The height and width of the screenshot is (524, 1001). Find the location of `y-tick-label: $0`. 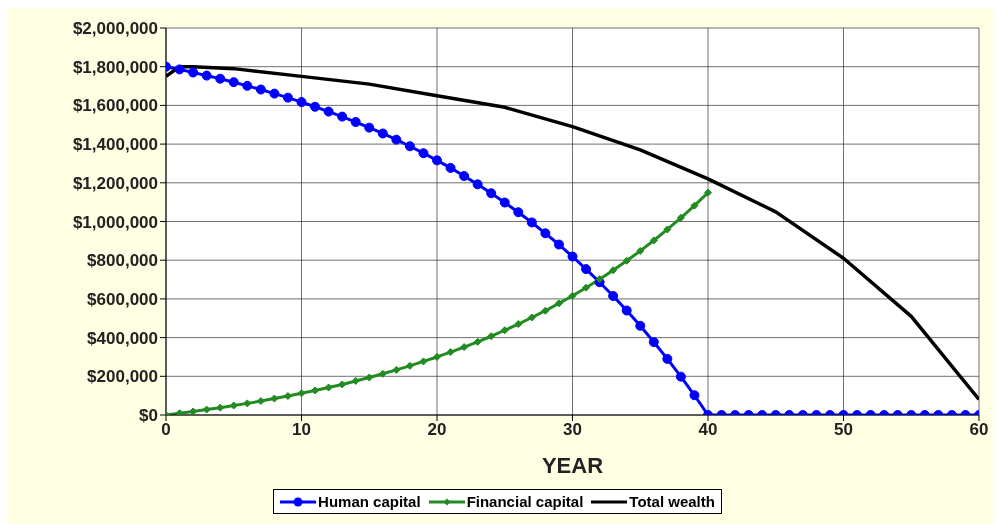

y-tick-label: $0 is located at coordinates (148, 416).